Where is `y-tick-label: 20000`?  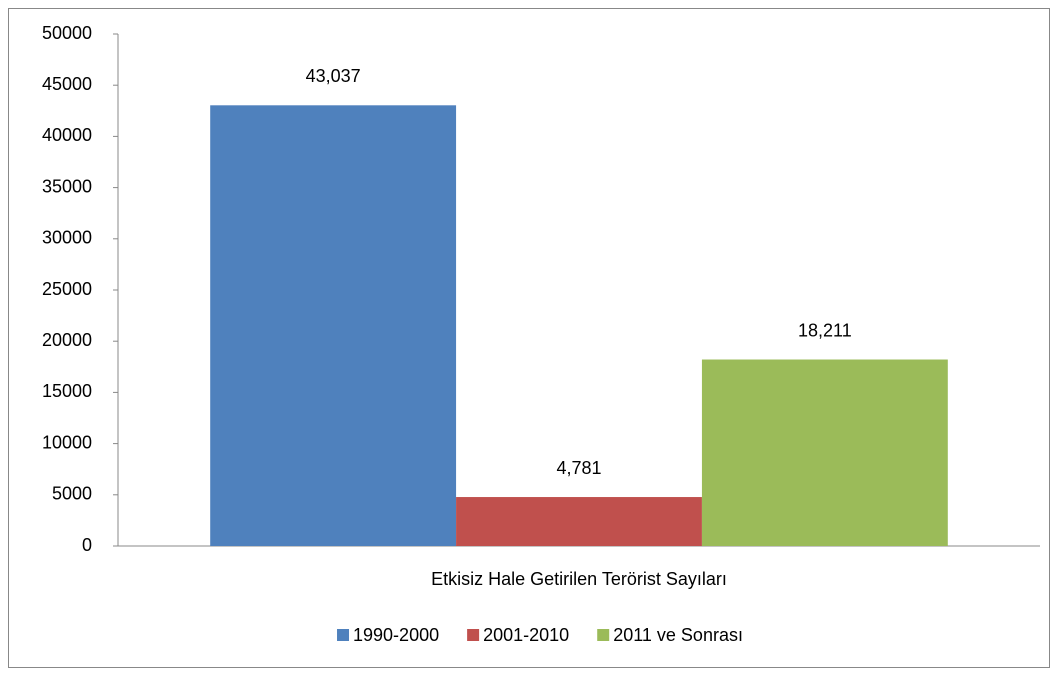 y-tick-label: 20000 is located at coordinates (67, 340).